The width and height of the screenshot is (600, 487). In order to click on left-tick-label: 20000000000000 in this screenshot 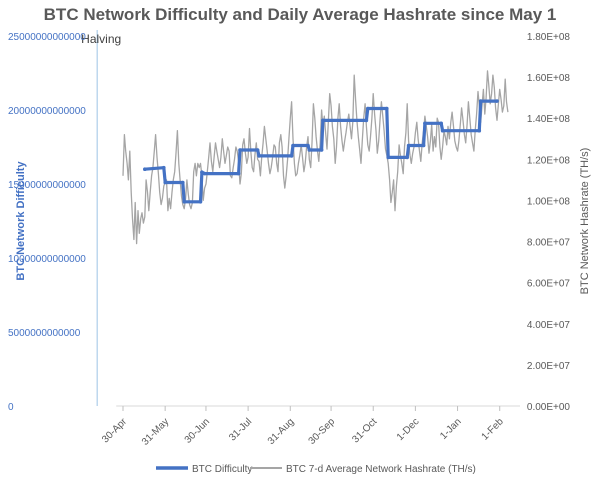, I will do `click(47, 111)`.